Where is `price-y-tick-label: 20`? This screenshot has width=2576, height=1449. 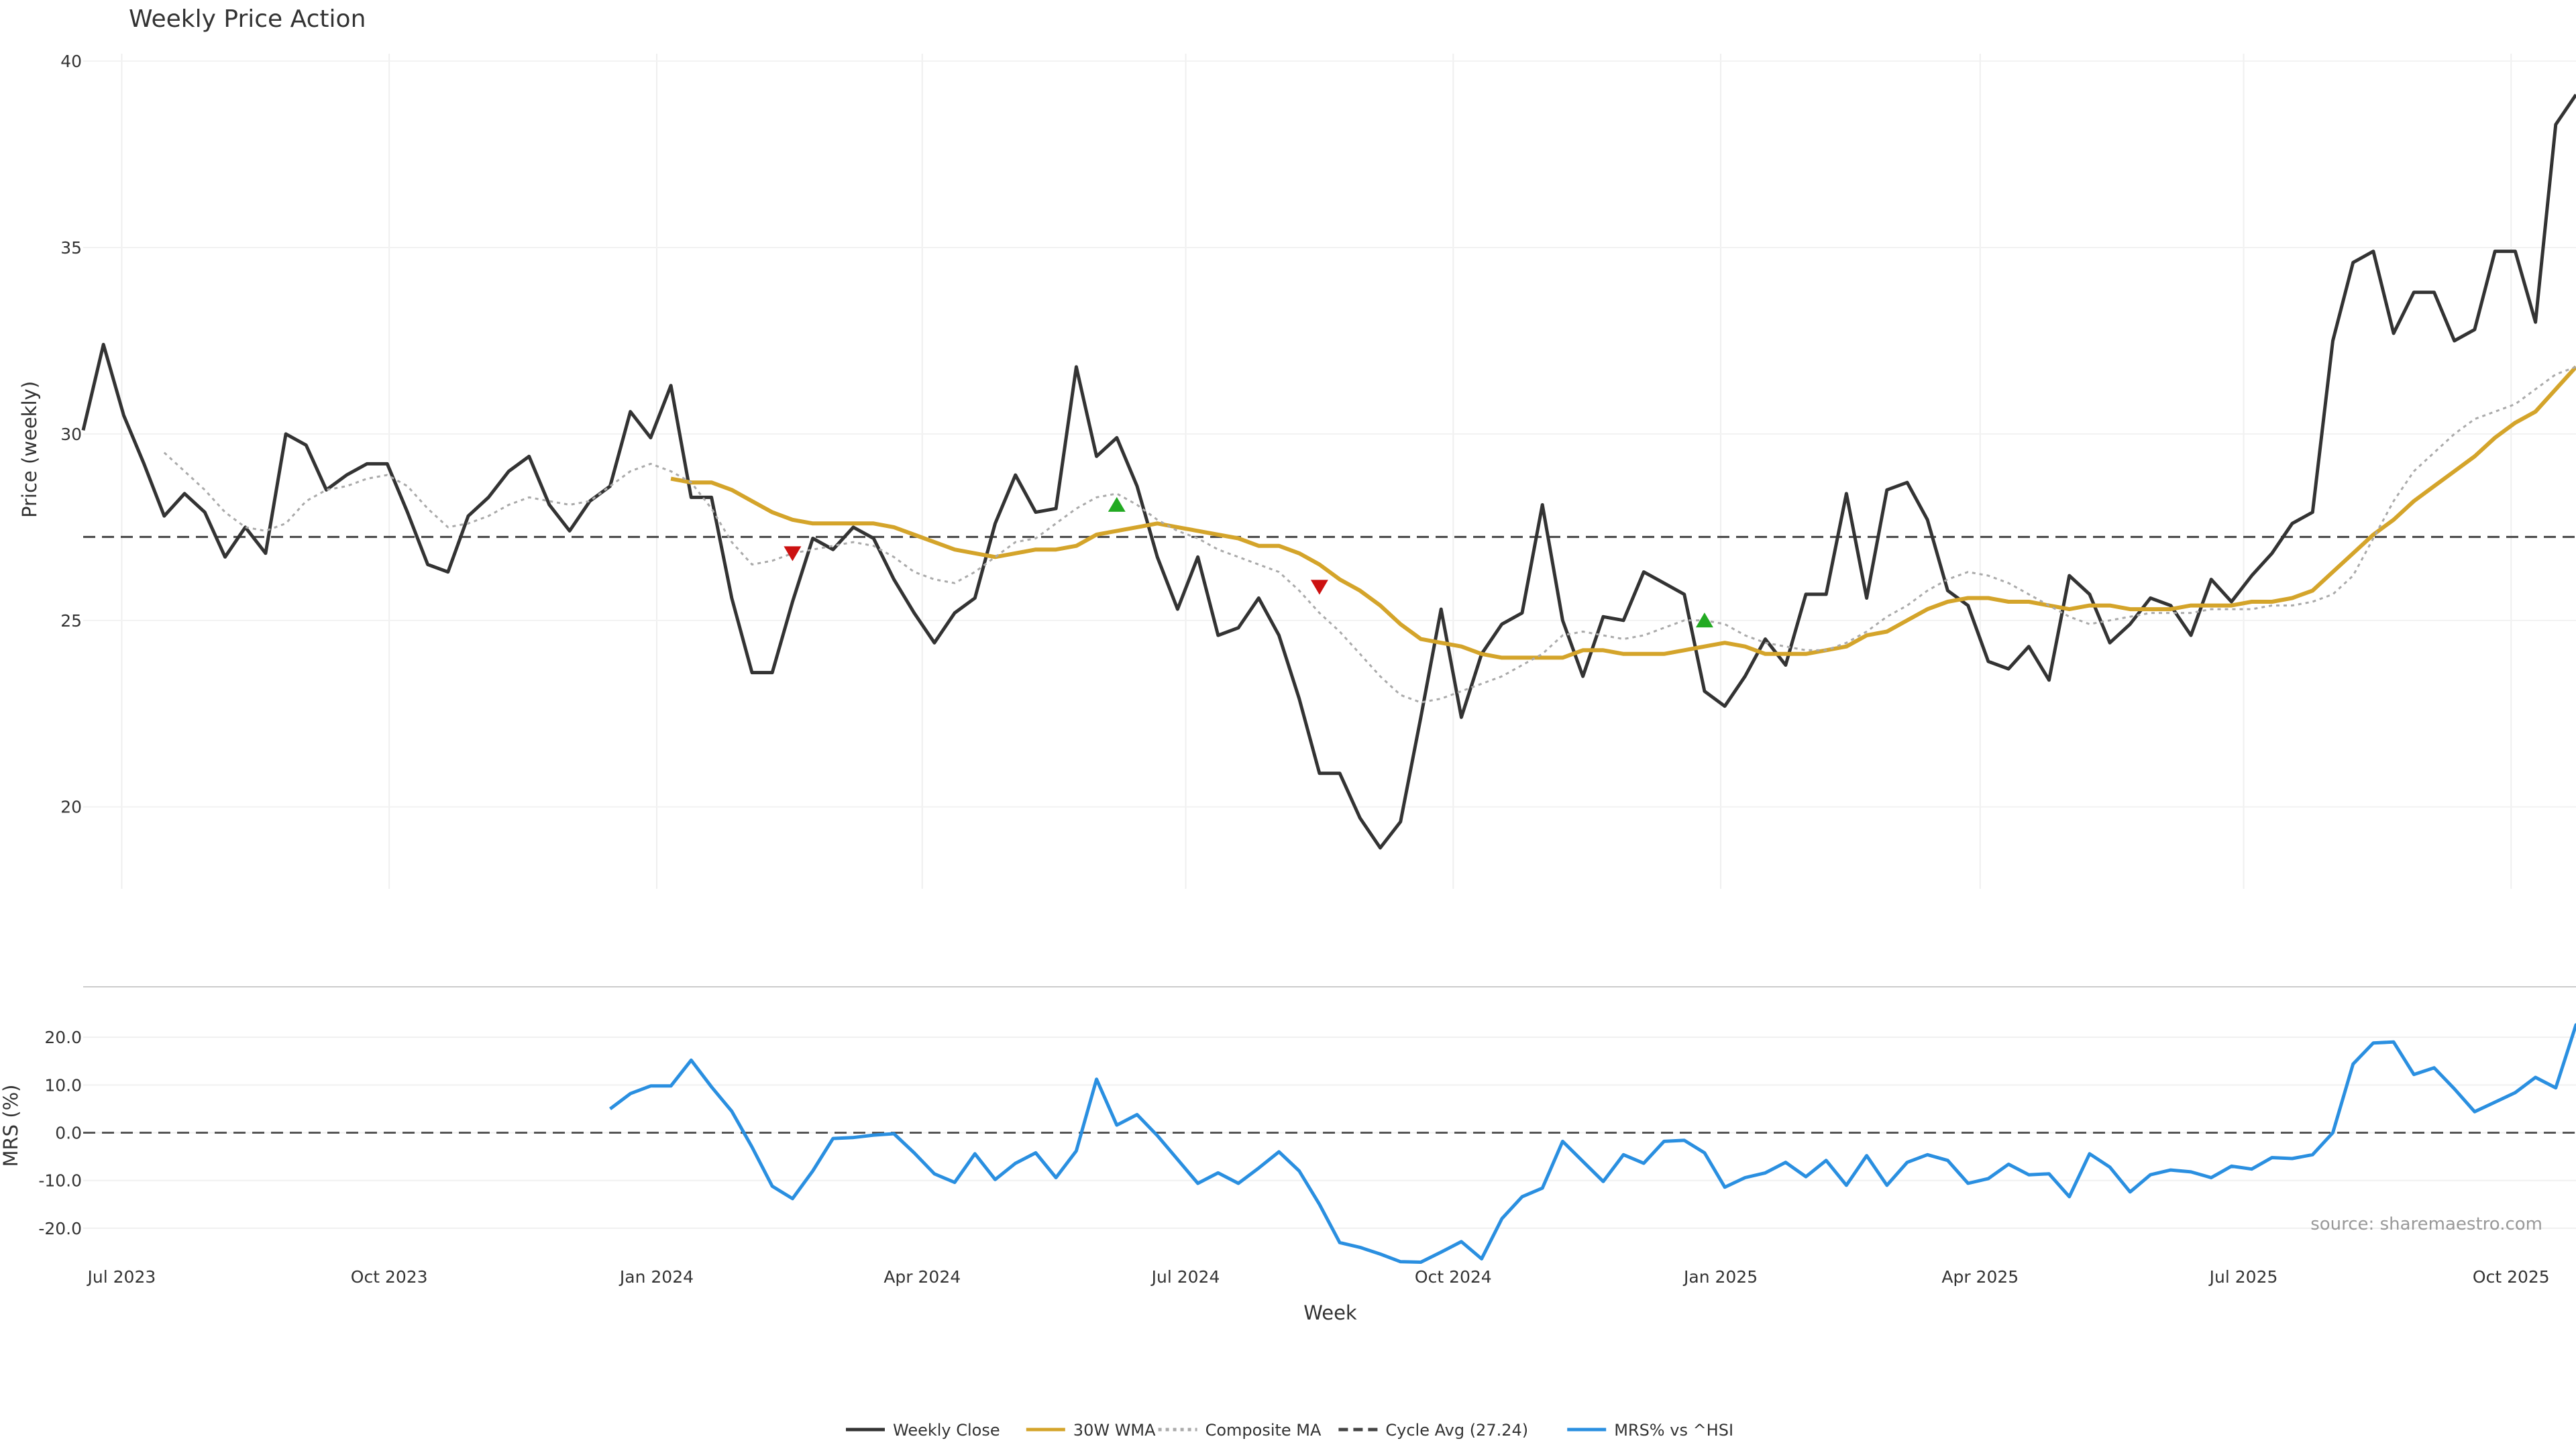 price-y-tick-label: 20 is located at coordinates (71, 807).